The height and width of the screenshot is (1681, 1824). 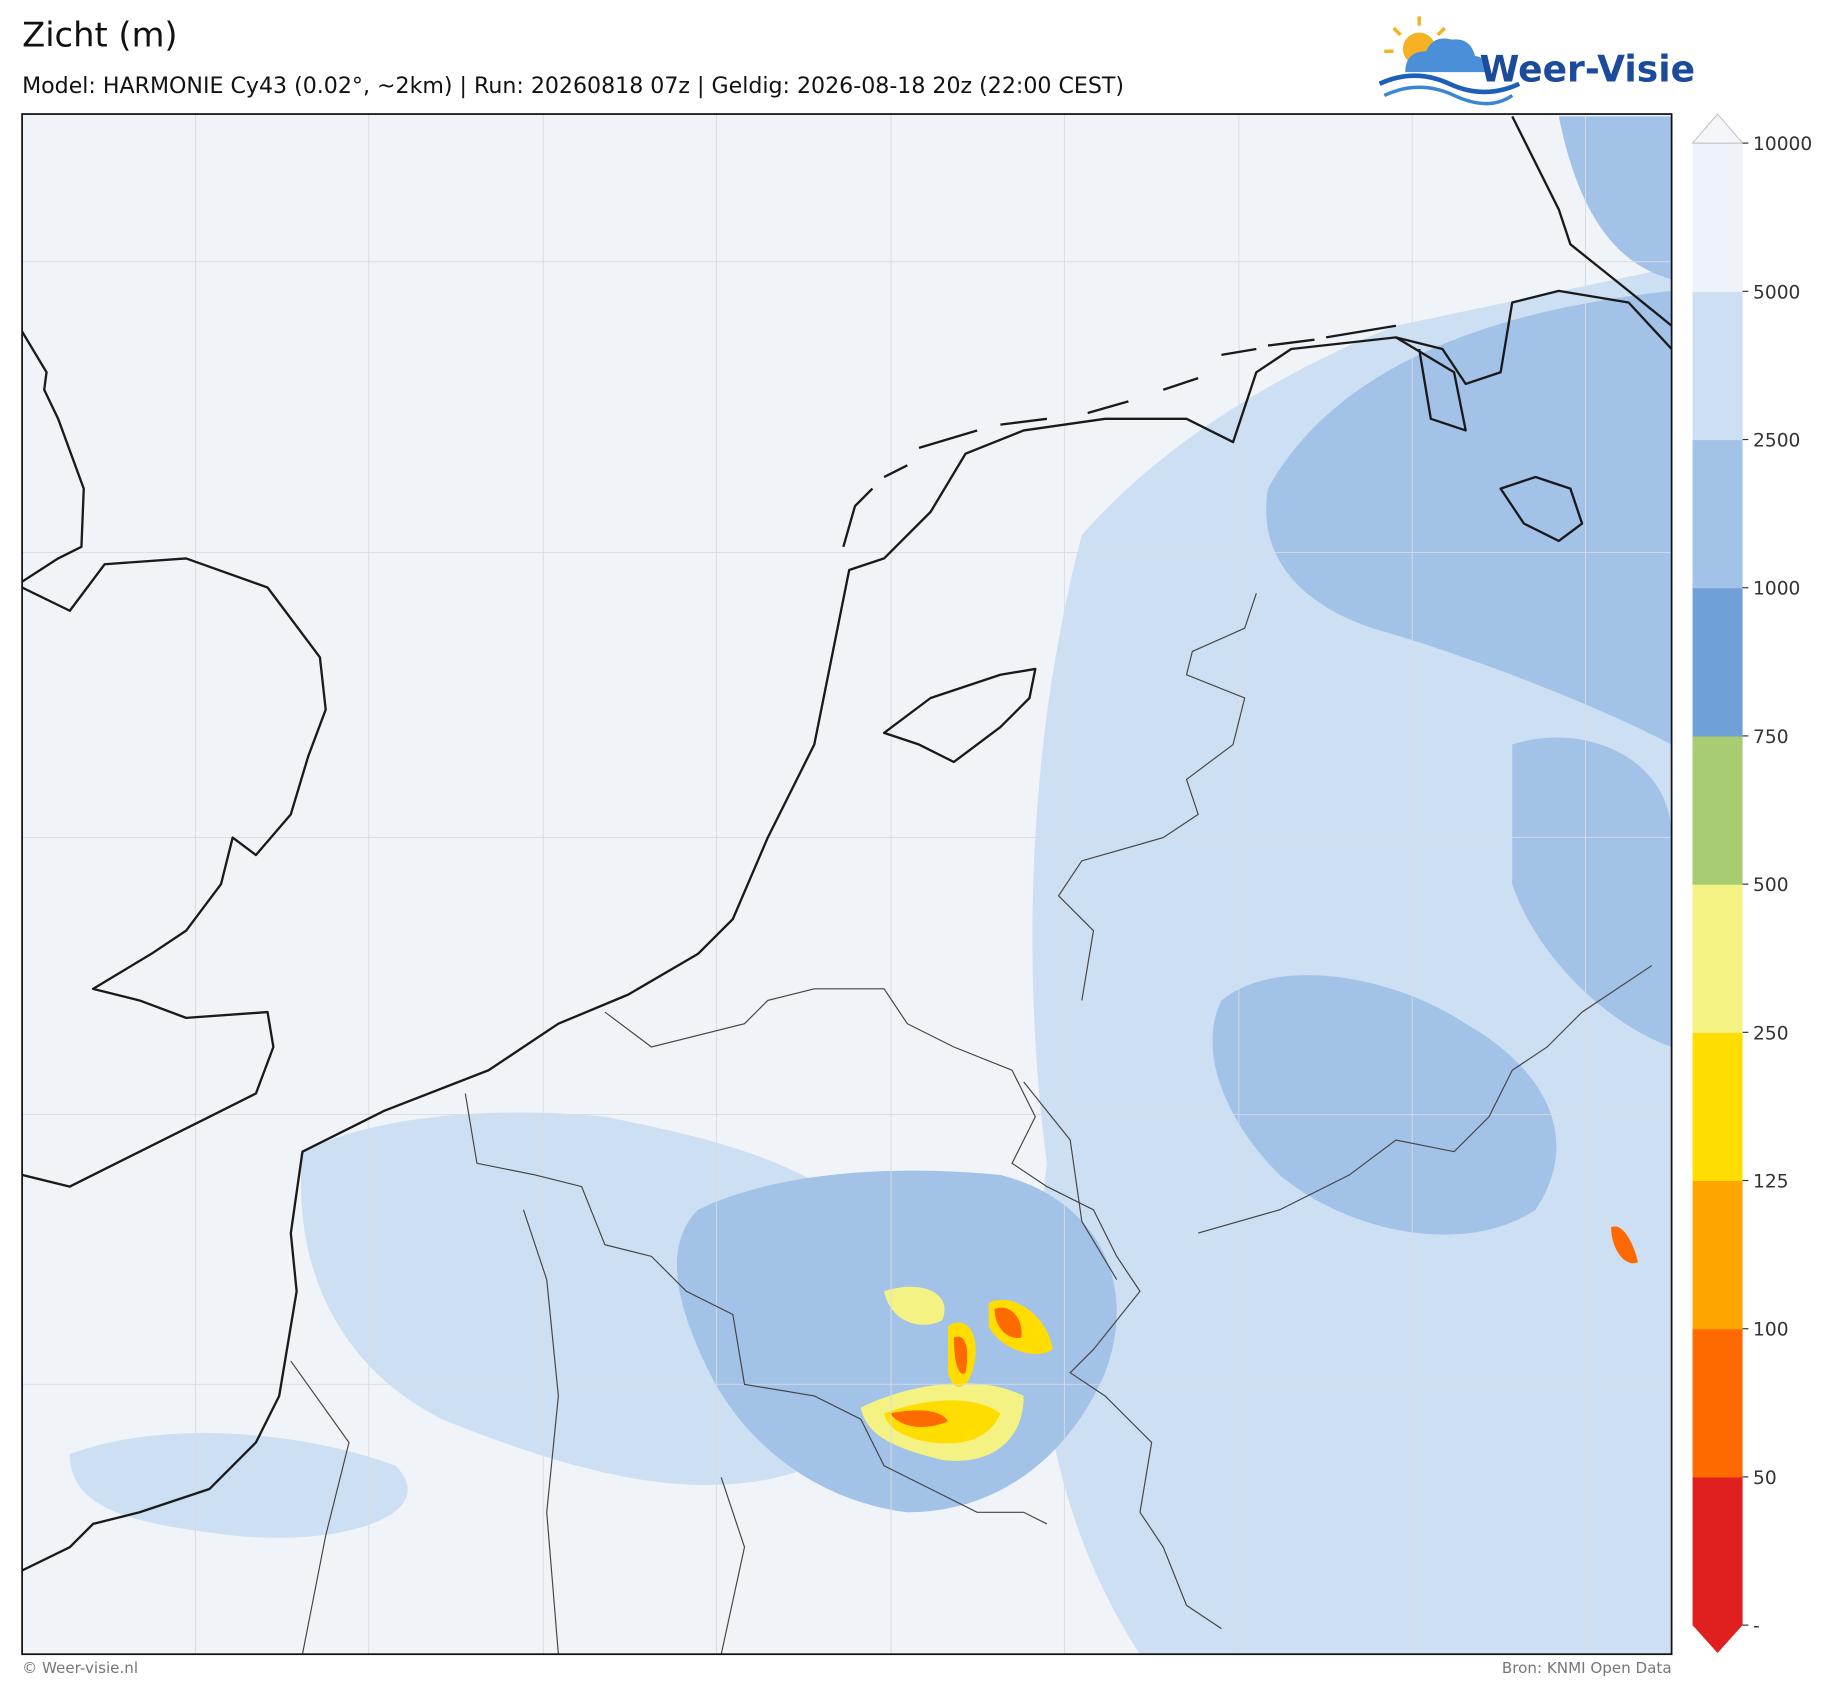 I want to click on colorbar-tick-label: 125, so click(x=1771, y=1182).